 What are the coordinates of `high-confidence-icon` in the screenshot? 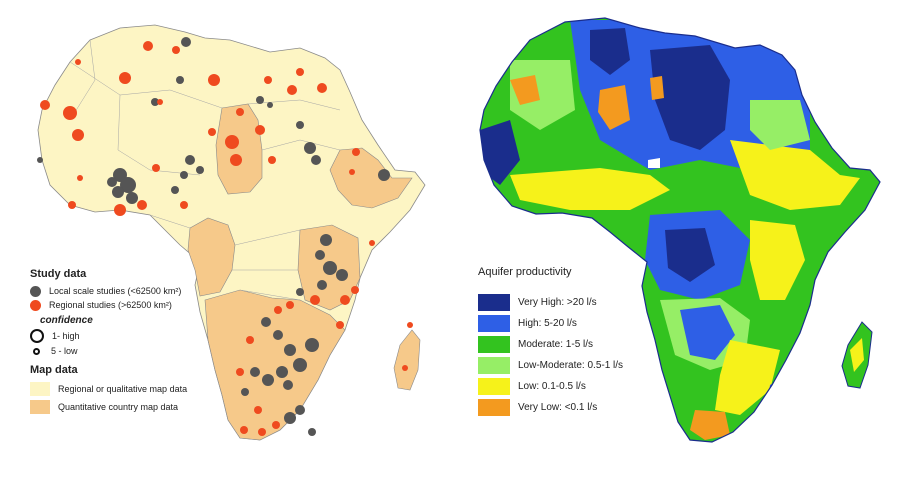 It's located at (37, 336).